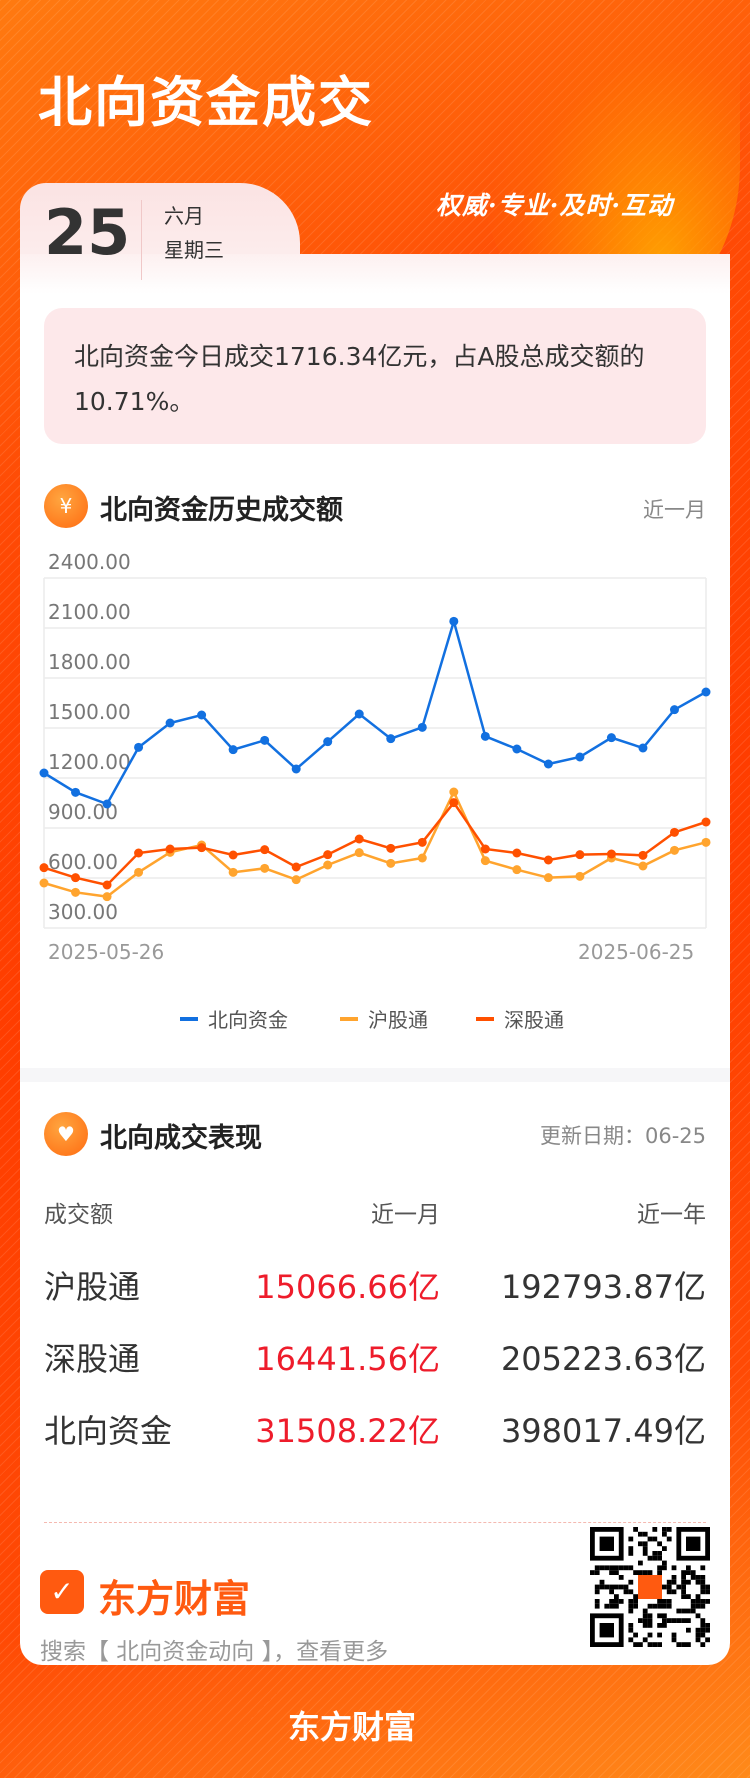 This screenshot has width=750, height=1778. Describe the element at coordinates (674, 510) in the screenshot. I see `period-label: 近一月` at that location.